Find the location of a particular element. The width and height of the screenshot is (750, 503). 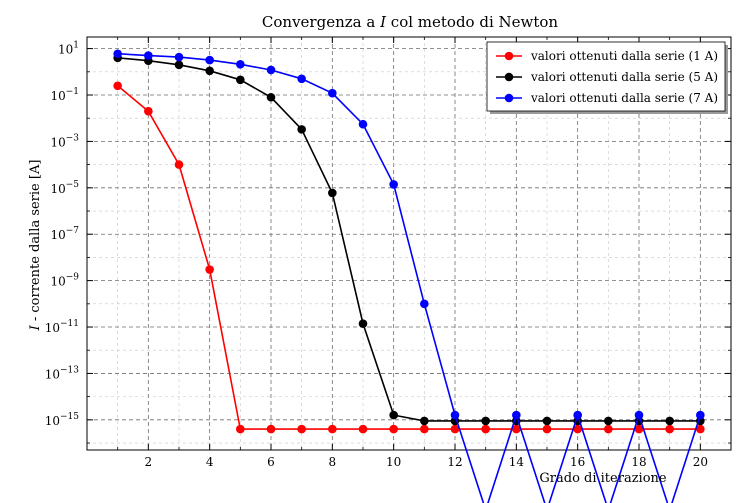

y-tick-label-exponent: −13 is located at coordinates (69, 370).